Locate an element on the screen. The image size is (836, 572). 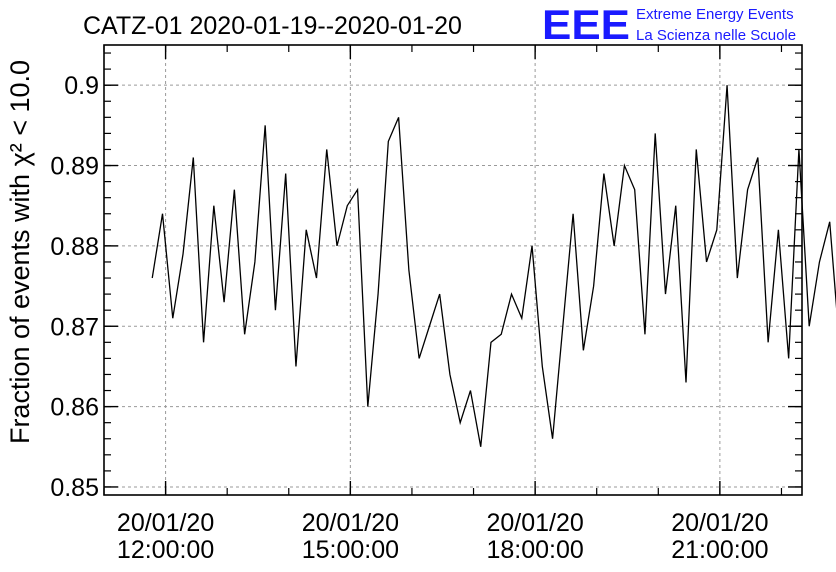
y-tick-label: 0.89 is located at coordinates (74, 167).